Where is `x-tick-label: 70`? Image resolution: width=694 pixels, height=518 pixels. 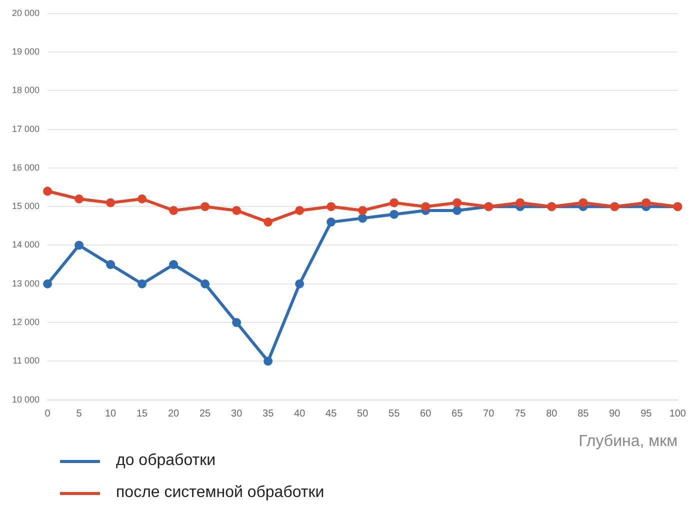
x-tick-label: 70 is located at coordinates (489, 414).